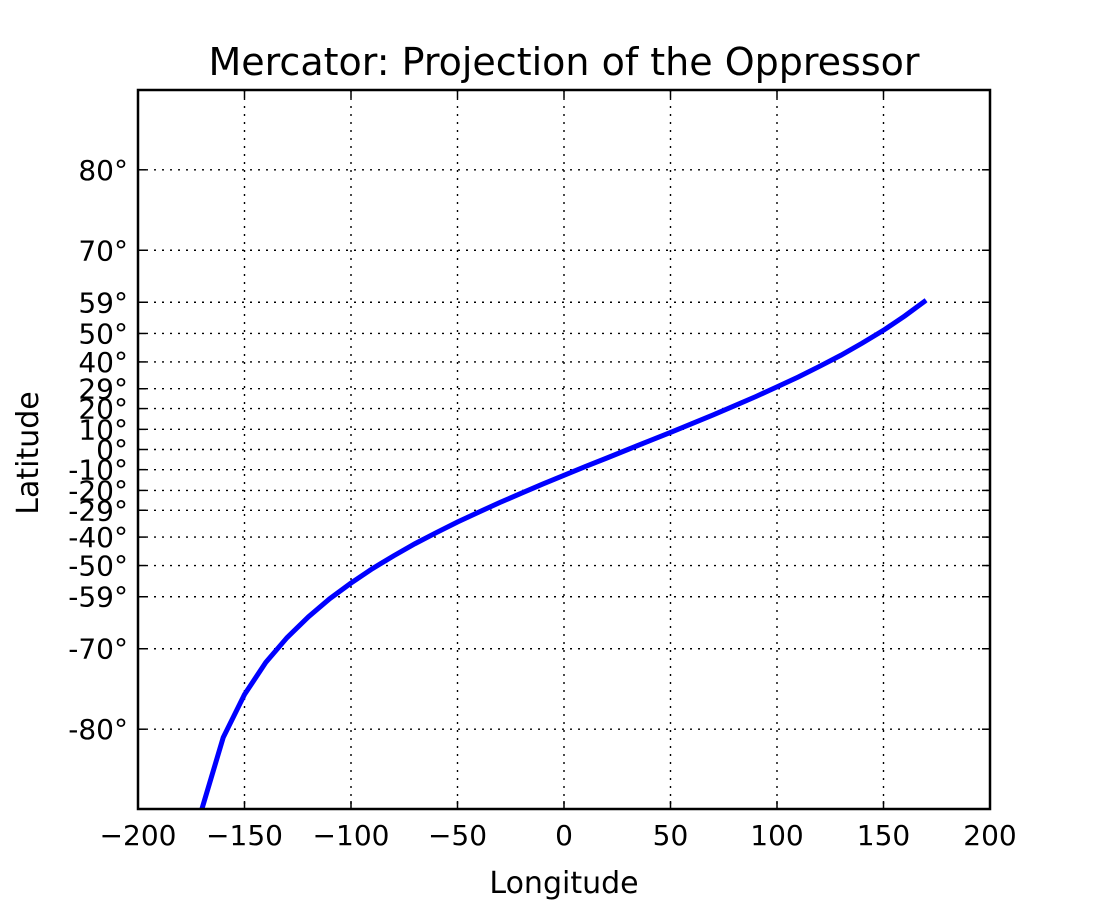  I want to click on y-tick-label: 29°, so click(103, 389).